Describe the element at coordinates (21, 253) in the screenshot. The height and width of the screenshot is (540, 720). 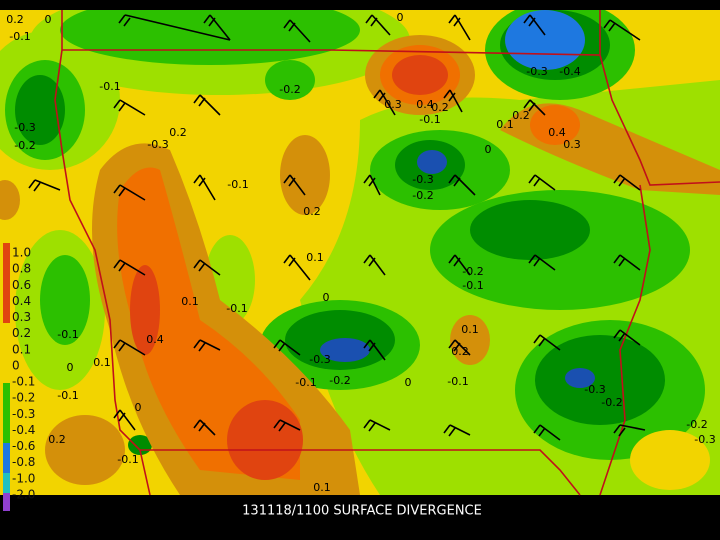
I see `colorbar-label: 1.0` at that location.